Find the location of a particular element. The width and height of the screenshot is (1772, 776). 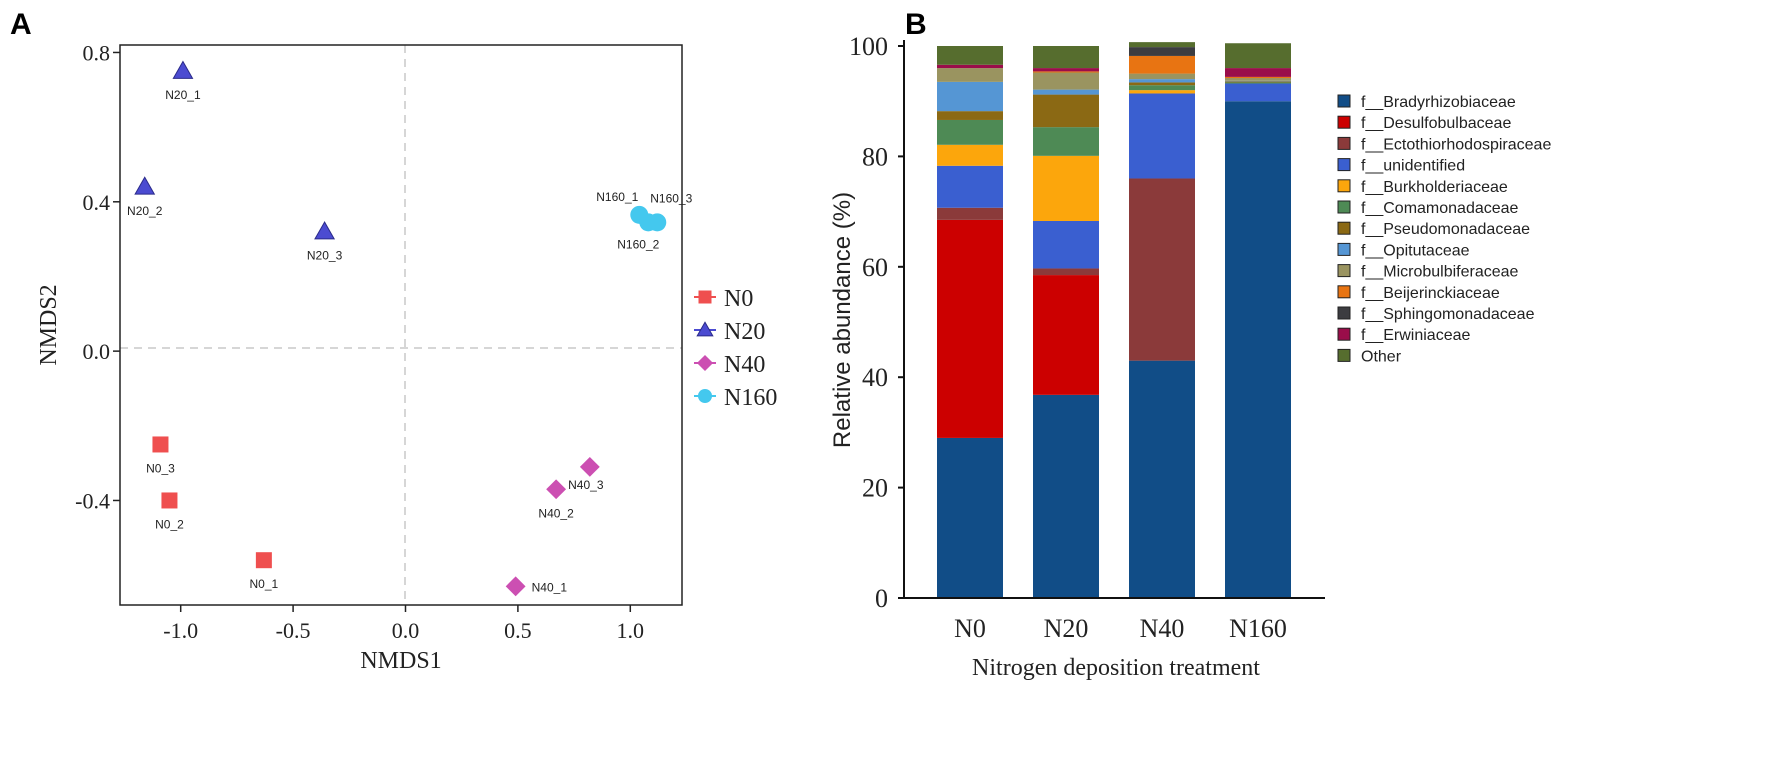

y-tick-label: 60 is located at coordinates (875, 267).